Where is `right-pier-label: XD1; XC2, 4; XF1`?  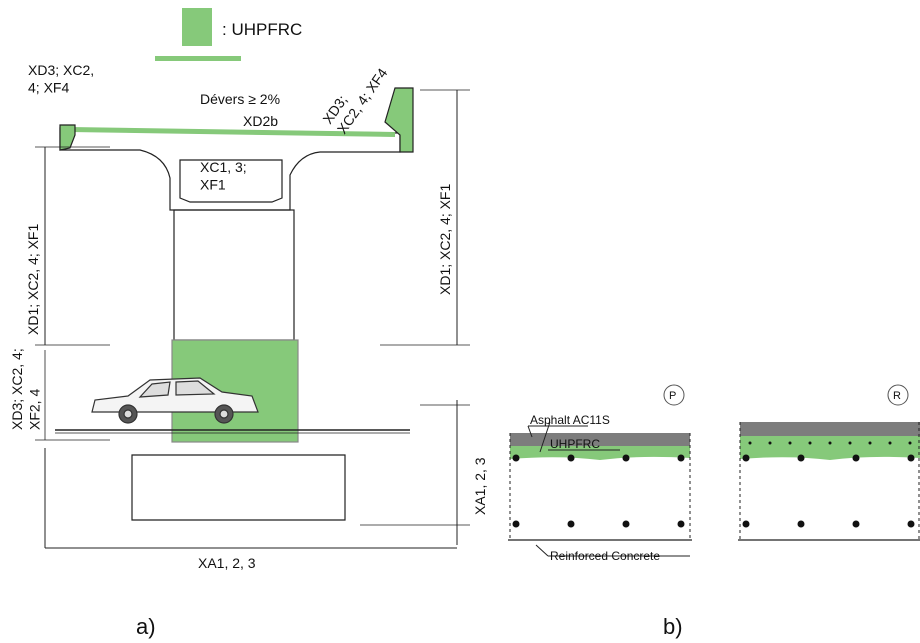
right-pier-label: XD1; XC2, 4; XF1 is located at coordinates (445, 239).